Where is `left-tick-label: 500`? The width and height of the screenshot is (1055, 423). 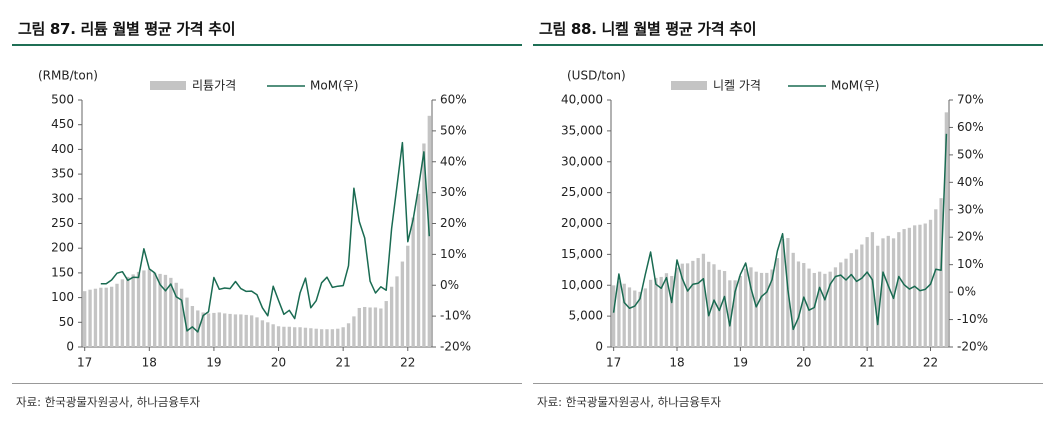
left-tick-label: 500 is located at coordinates (62, 100).